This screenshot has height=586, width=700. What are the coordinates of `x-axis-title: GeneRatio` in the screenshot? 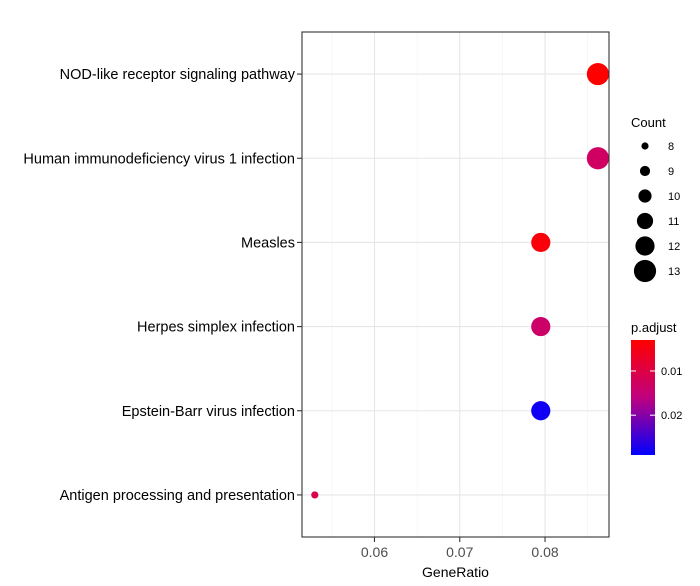 It's located at (455, 572).